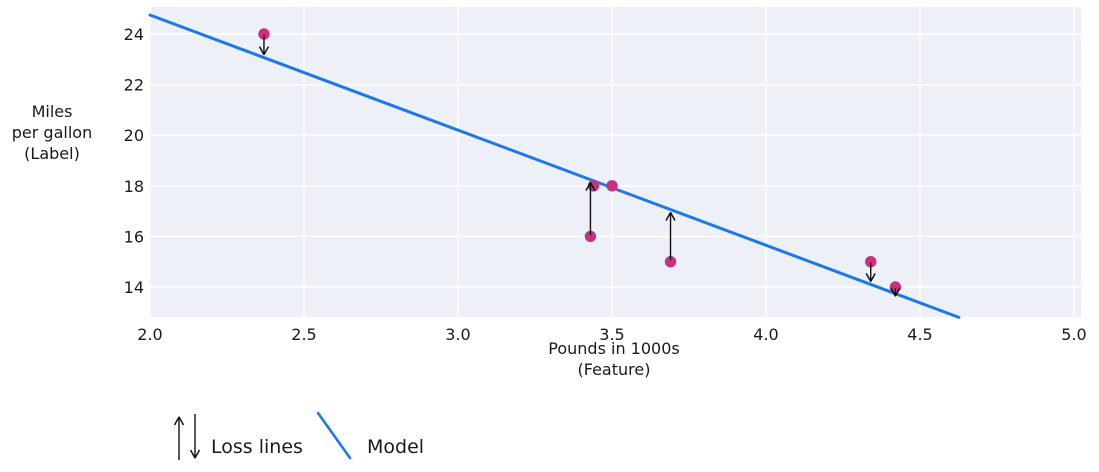  Describe the element at coordinates (611, 334) in the screenshot. I see `x-tick-label: 3.5` at that location.